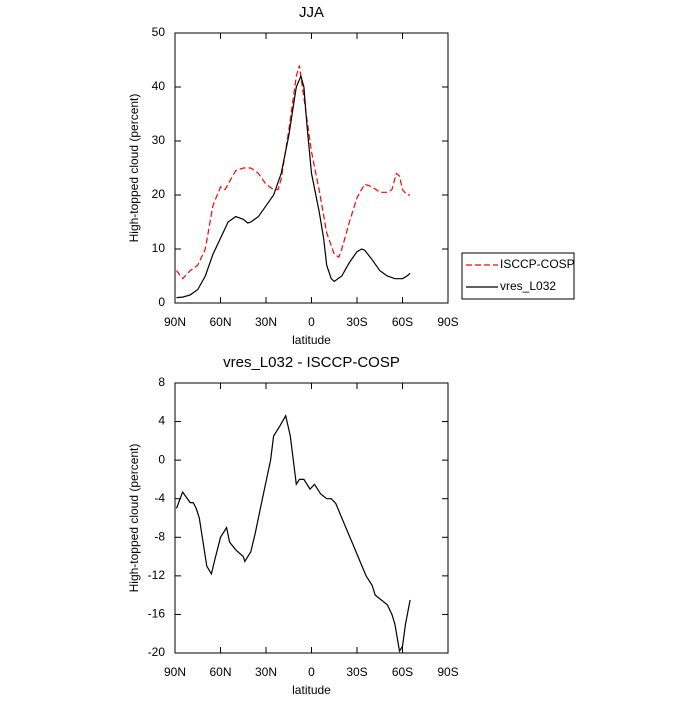 The height and width of the screenshot is (705, 700). I want to click on y-tick-label: 10, so click(159, 248).